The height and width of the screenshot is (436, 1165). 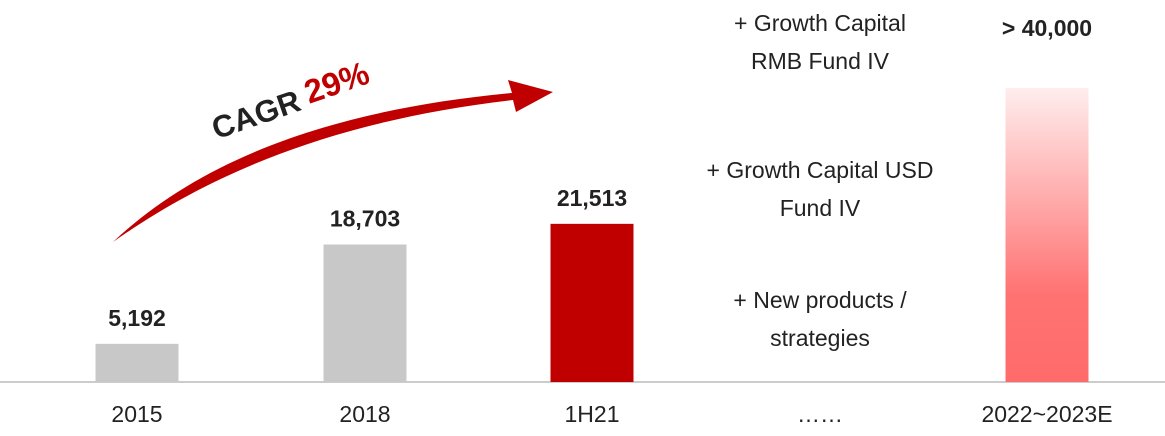 I want to click on annotation: RMB Fund IV, so click(x=820, y=61).